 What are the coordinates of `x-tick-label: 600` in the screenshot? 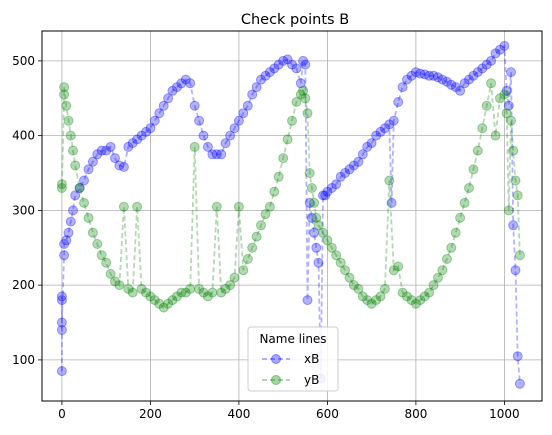 It's located at (327, 414).